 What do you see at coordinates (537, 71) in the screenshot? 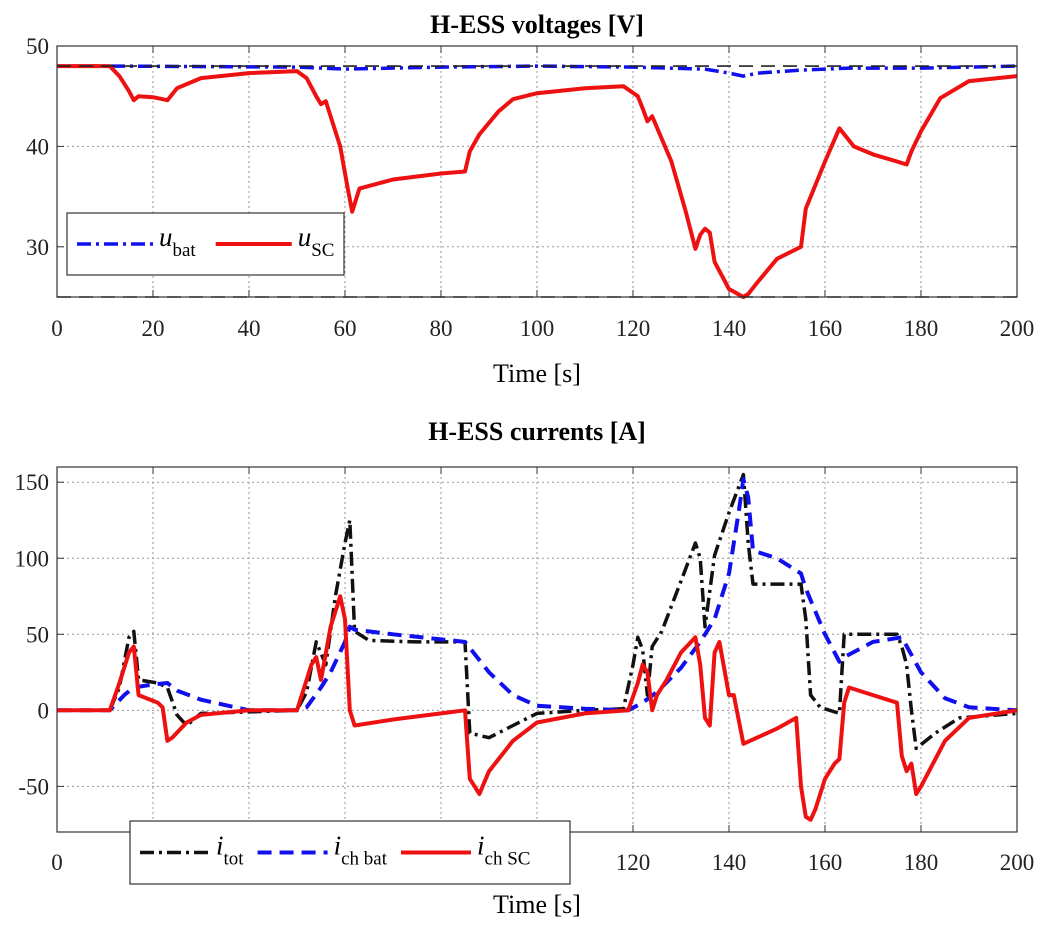
I see `series-line-u-bat` at bounding box center [537, 71].